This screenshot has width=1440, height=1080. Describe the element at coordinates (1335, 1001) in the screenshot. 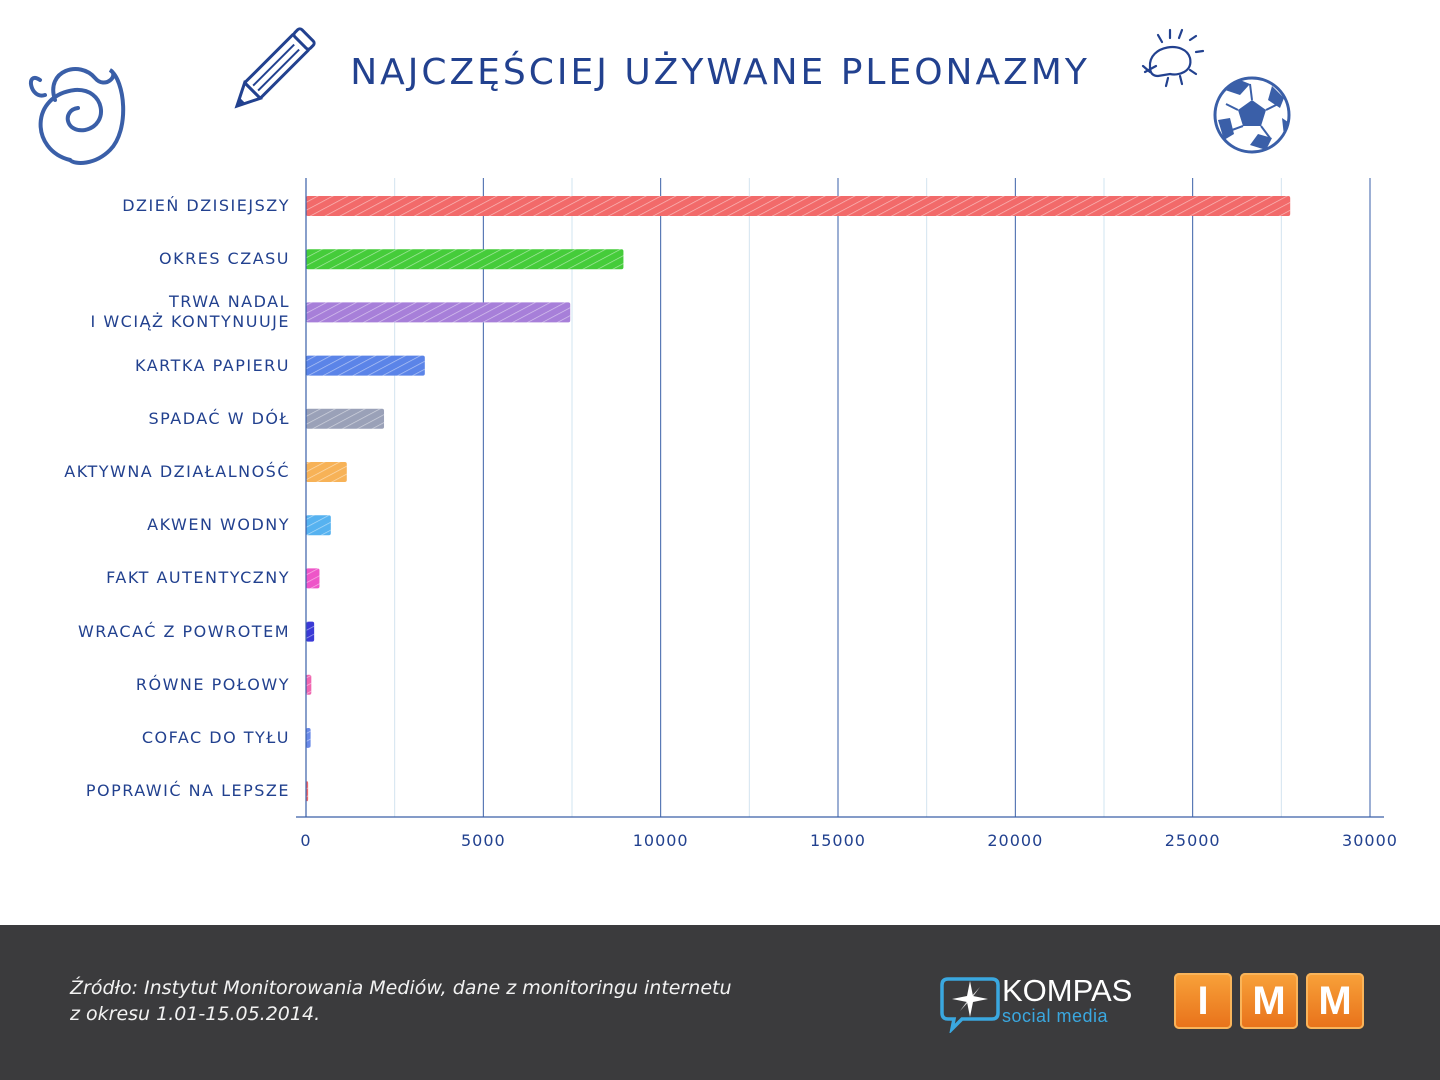

I see `imm-letter-m2: M` at that location.